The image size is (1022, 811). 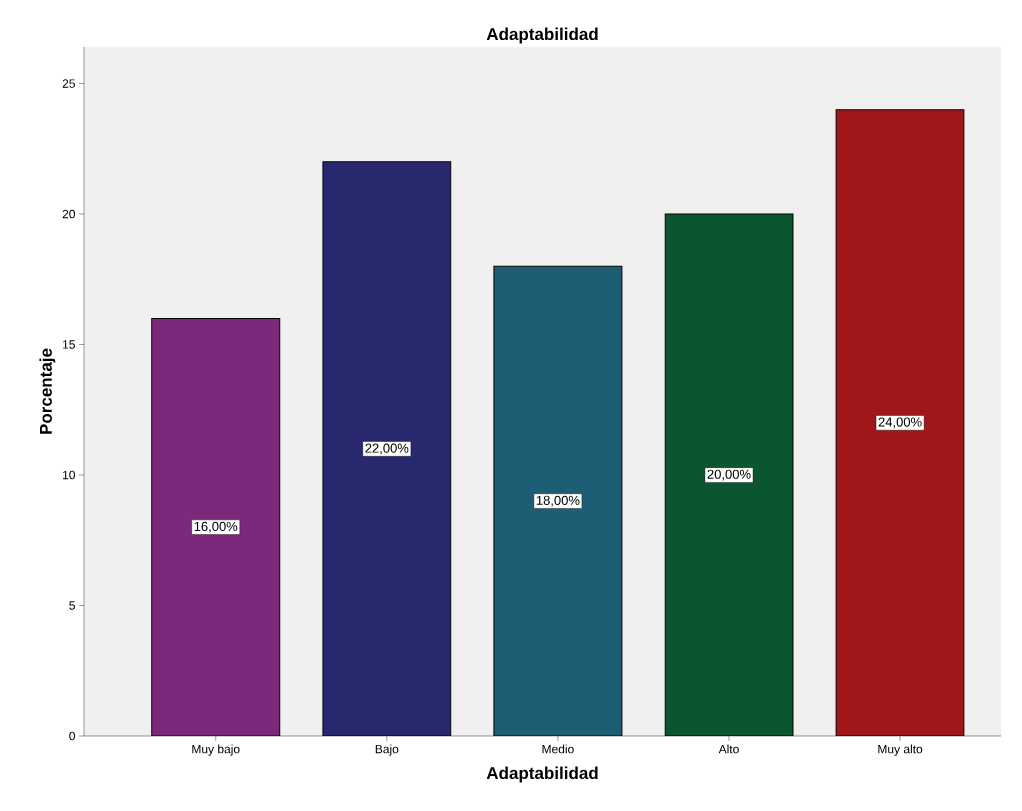 What do you see at coordinates (68, 214) in the screenshot?
I see `y-tick-label: 20` at bounding box center [68, 214].